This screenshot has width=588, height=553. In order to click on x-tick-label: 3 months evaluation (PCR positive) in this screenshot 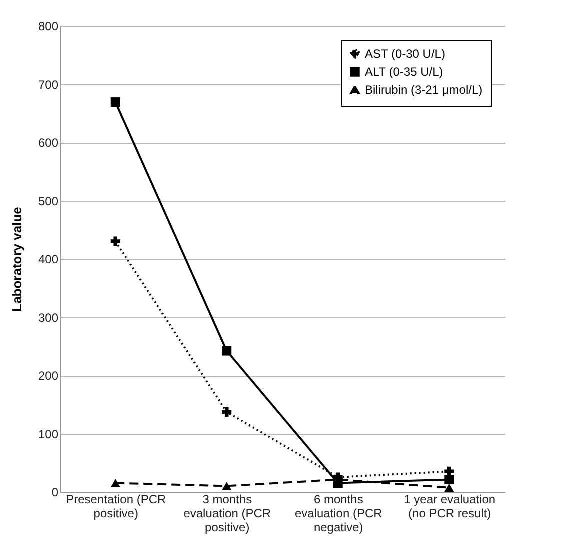, I will do `click(228, 513)`.